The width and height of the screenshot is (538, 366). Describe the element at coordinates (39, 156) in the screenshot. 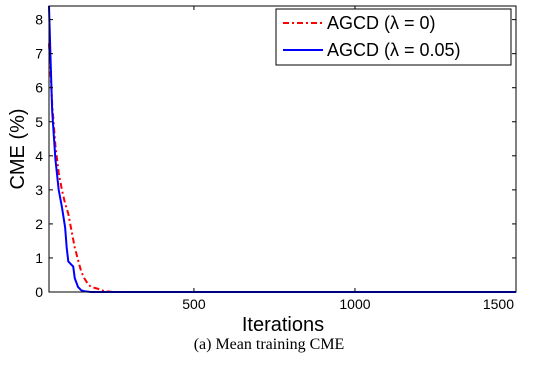

I see `y-tick-label: 4` at that location.